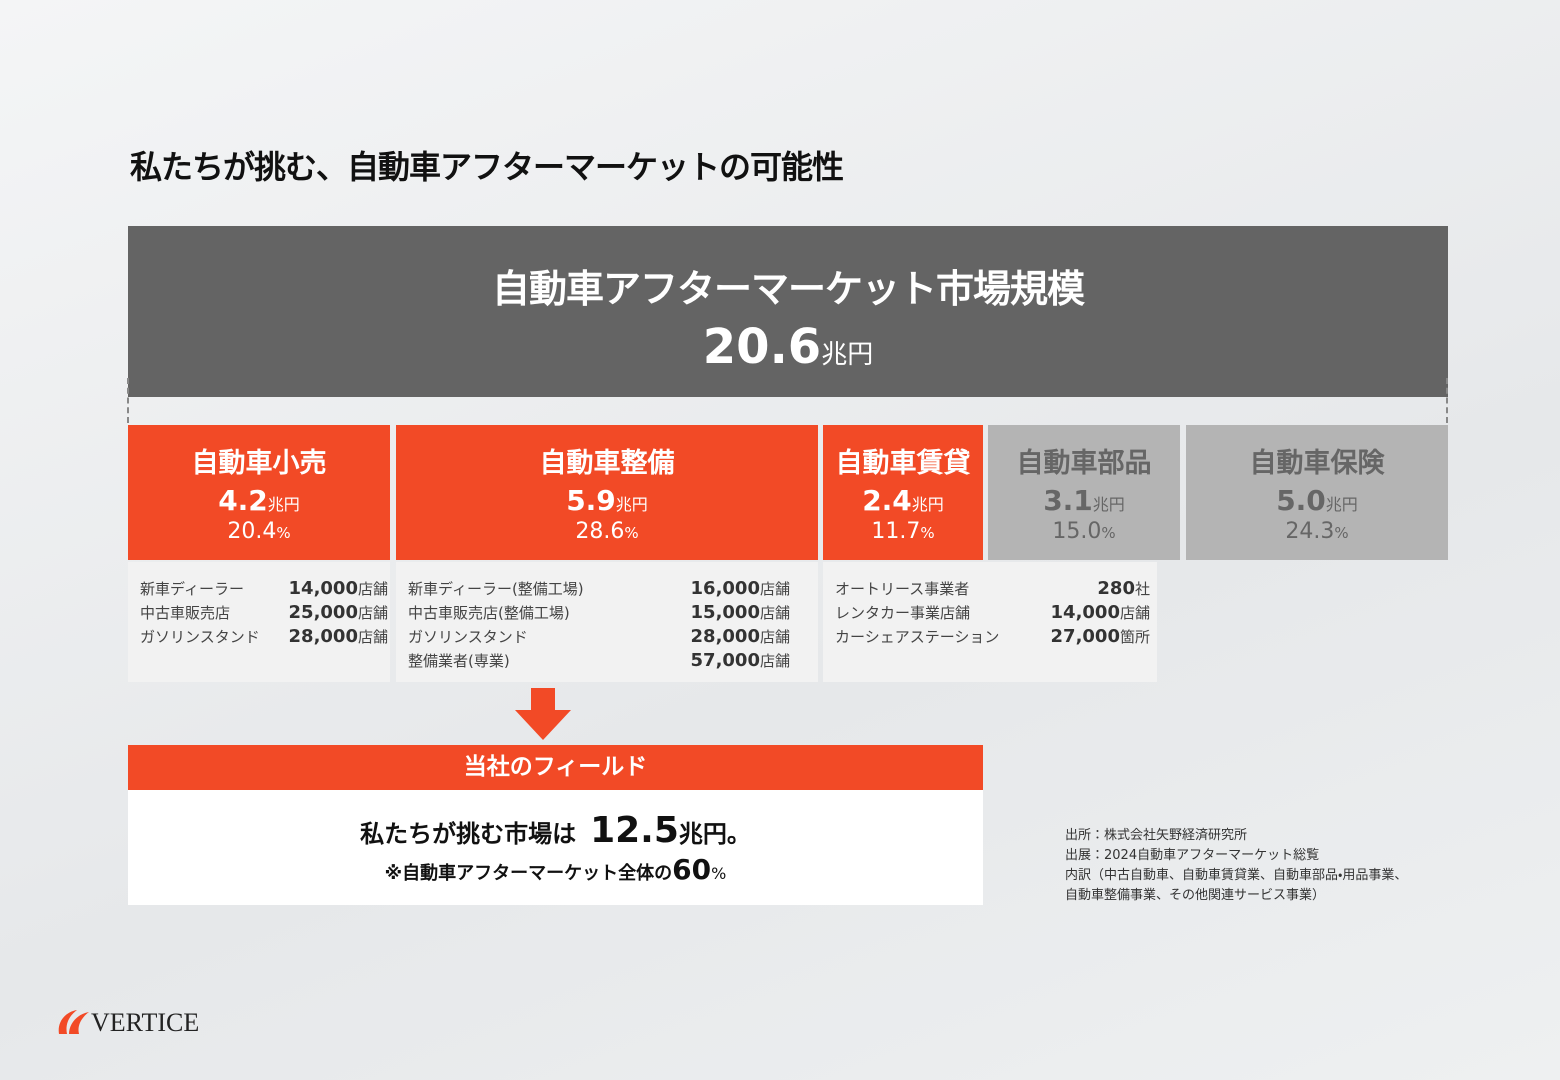  I want to click on field-header: 当社のフィールド, so click(555, 767).